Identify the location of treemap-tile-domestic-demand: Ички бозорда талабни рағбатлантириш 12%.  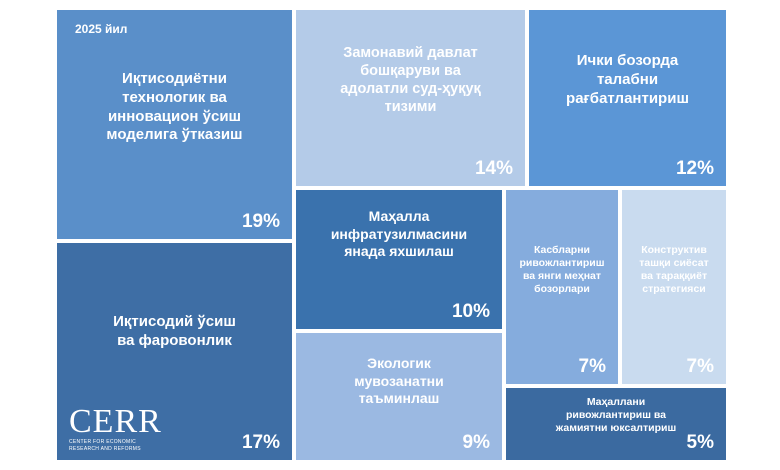
(627, 98).